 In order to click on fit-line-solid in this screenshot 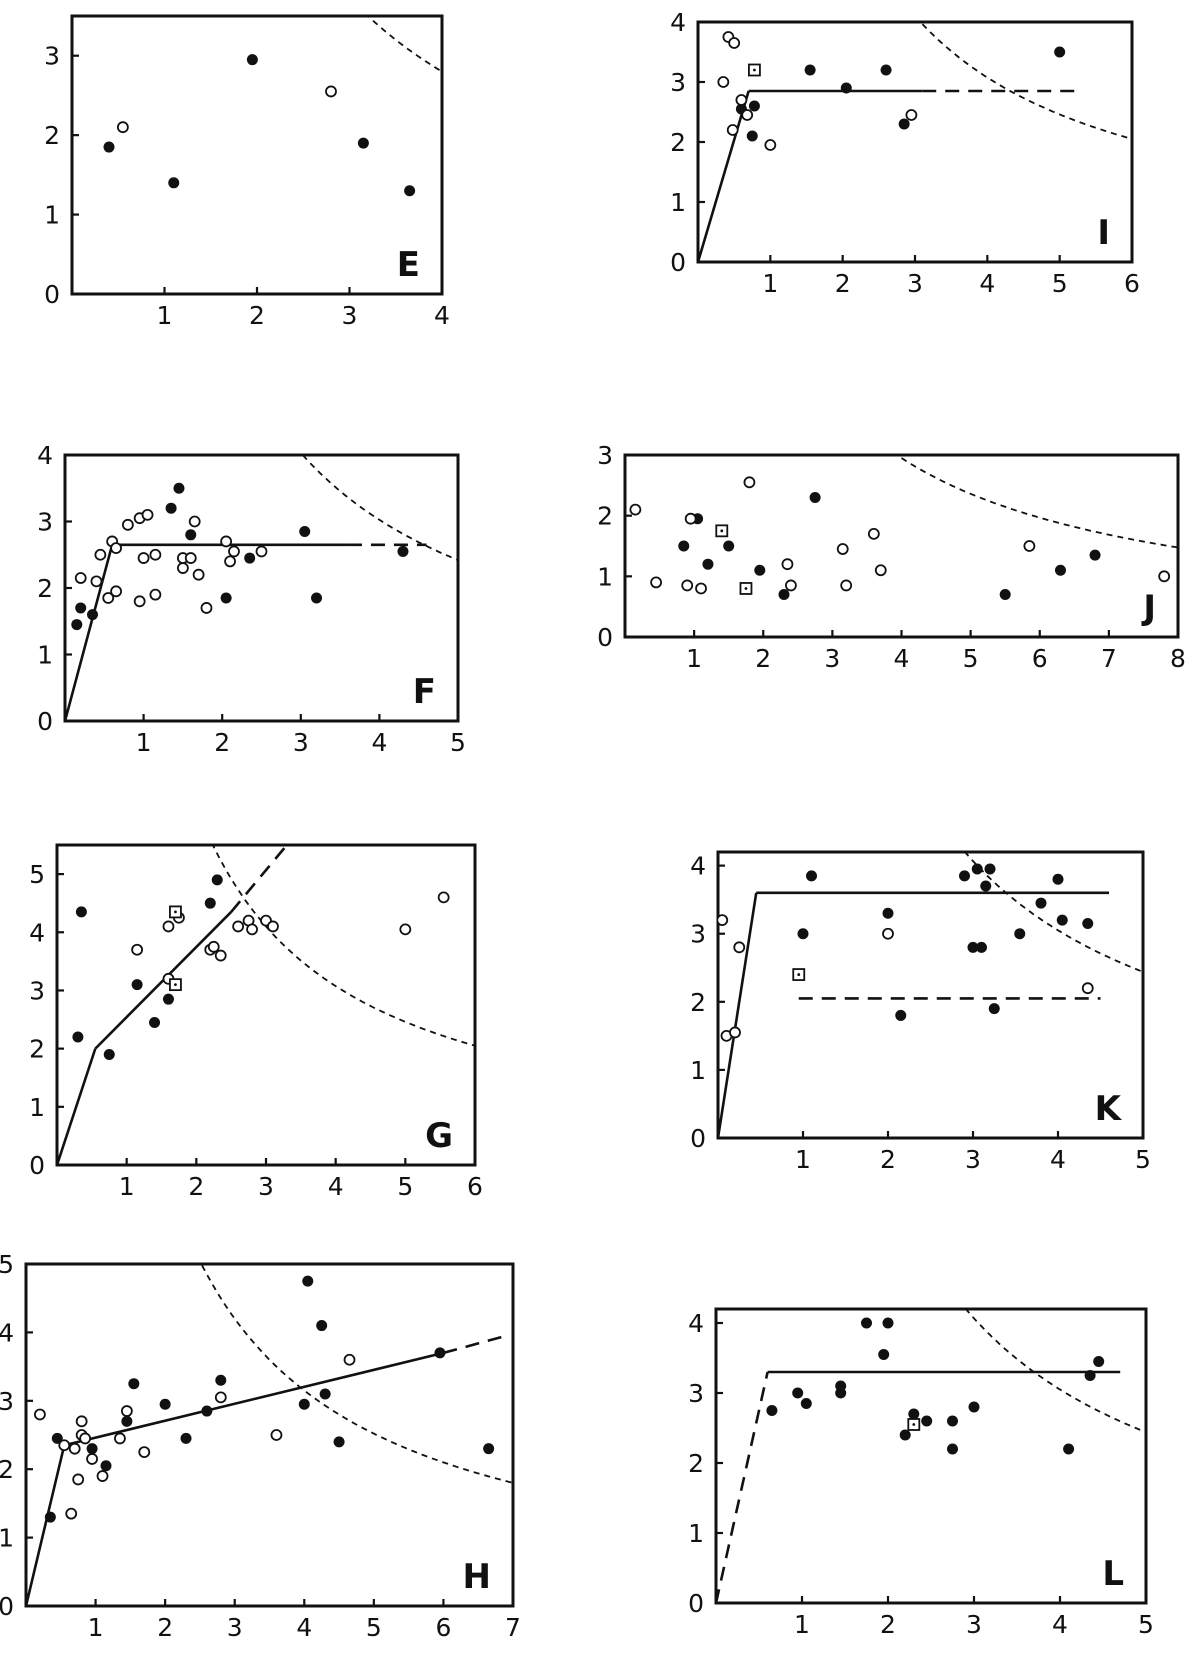, I will do `click(46, 1525)`.